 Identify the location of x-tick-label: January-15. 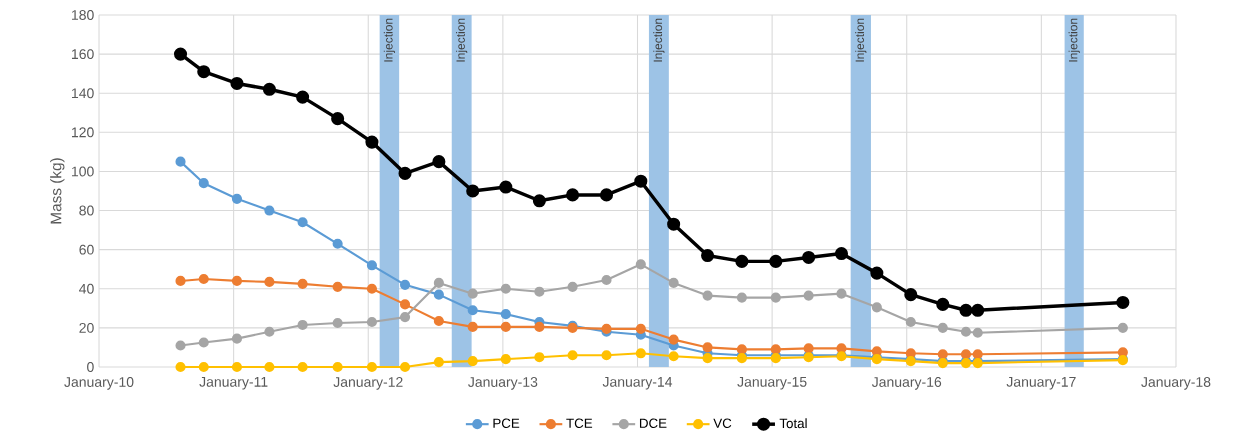
(772, 383).